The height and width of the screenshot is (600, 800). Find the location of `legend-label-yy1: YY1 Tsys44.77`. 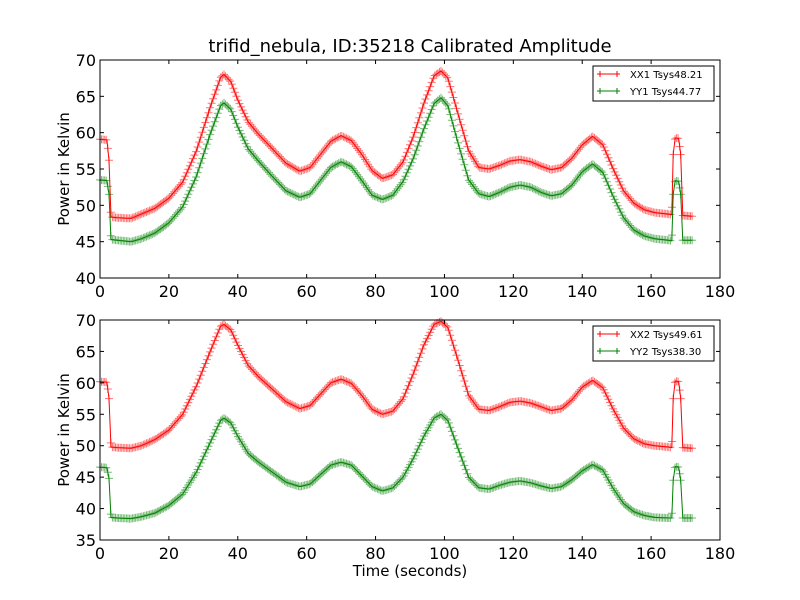

legend-label-yy1: YY1 Tsys44.77 is located at coordinates (665, 92).